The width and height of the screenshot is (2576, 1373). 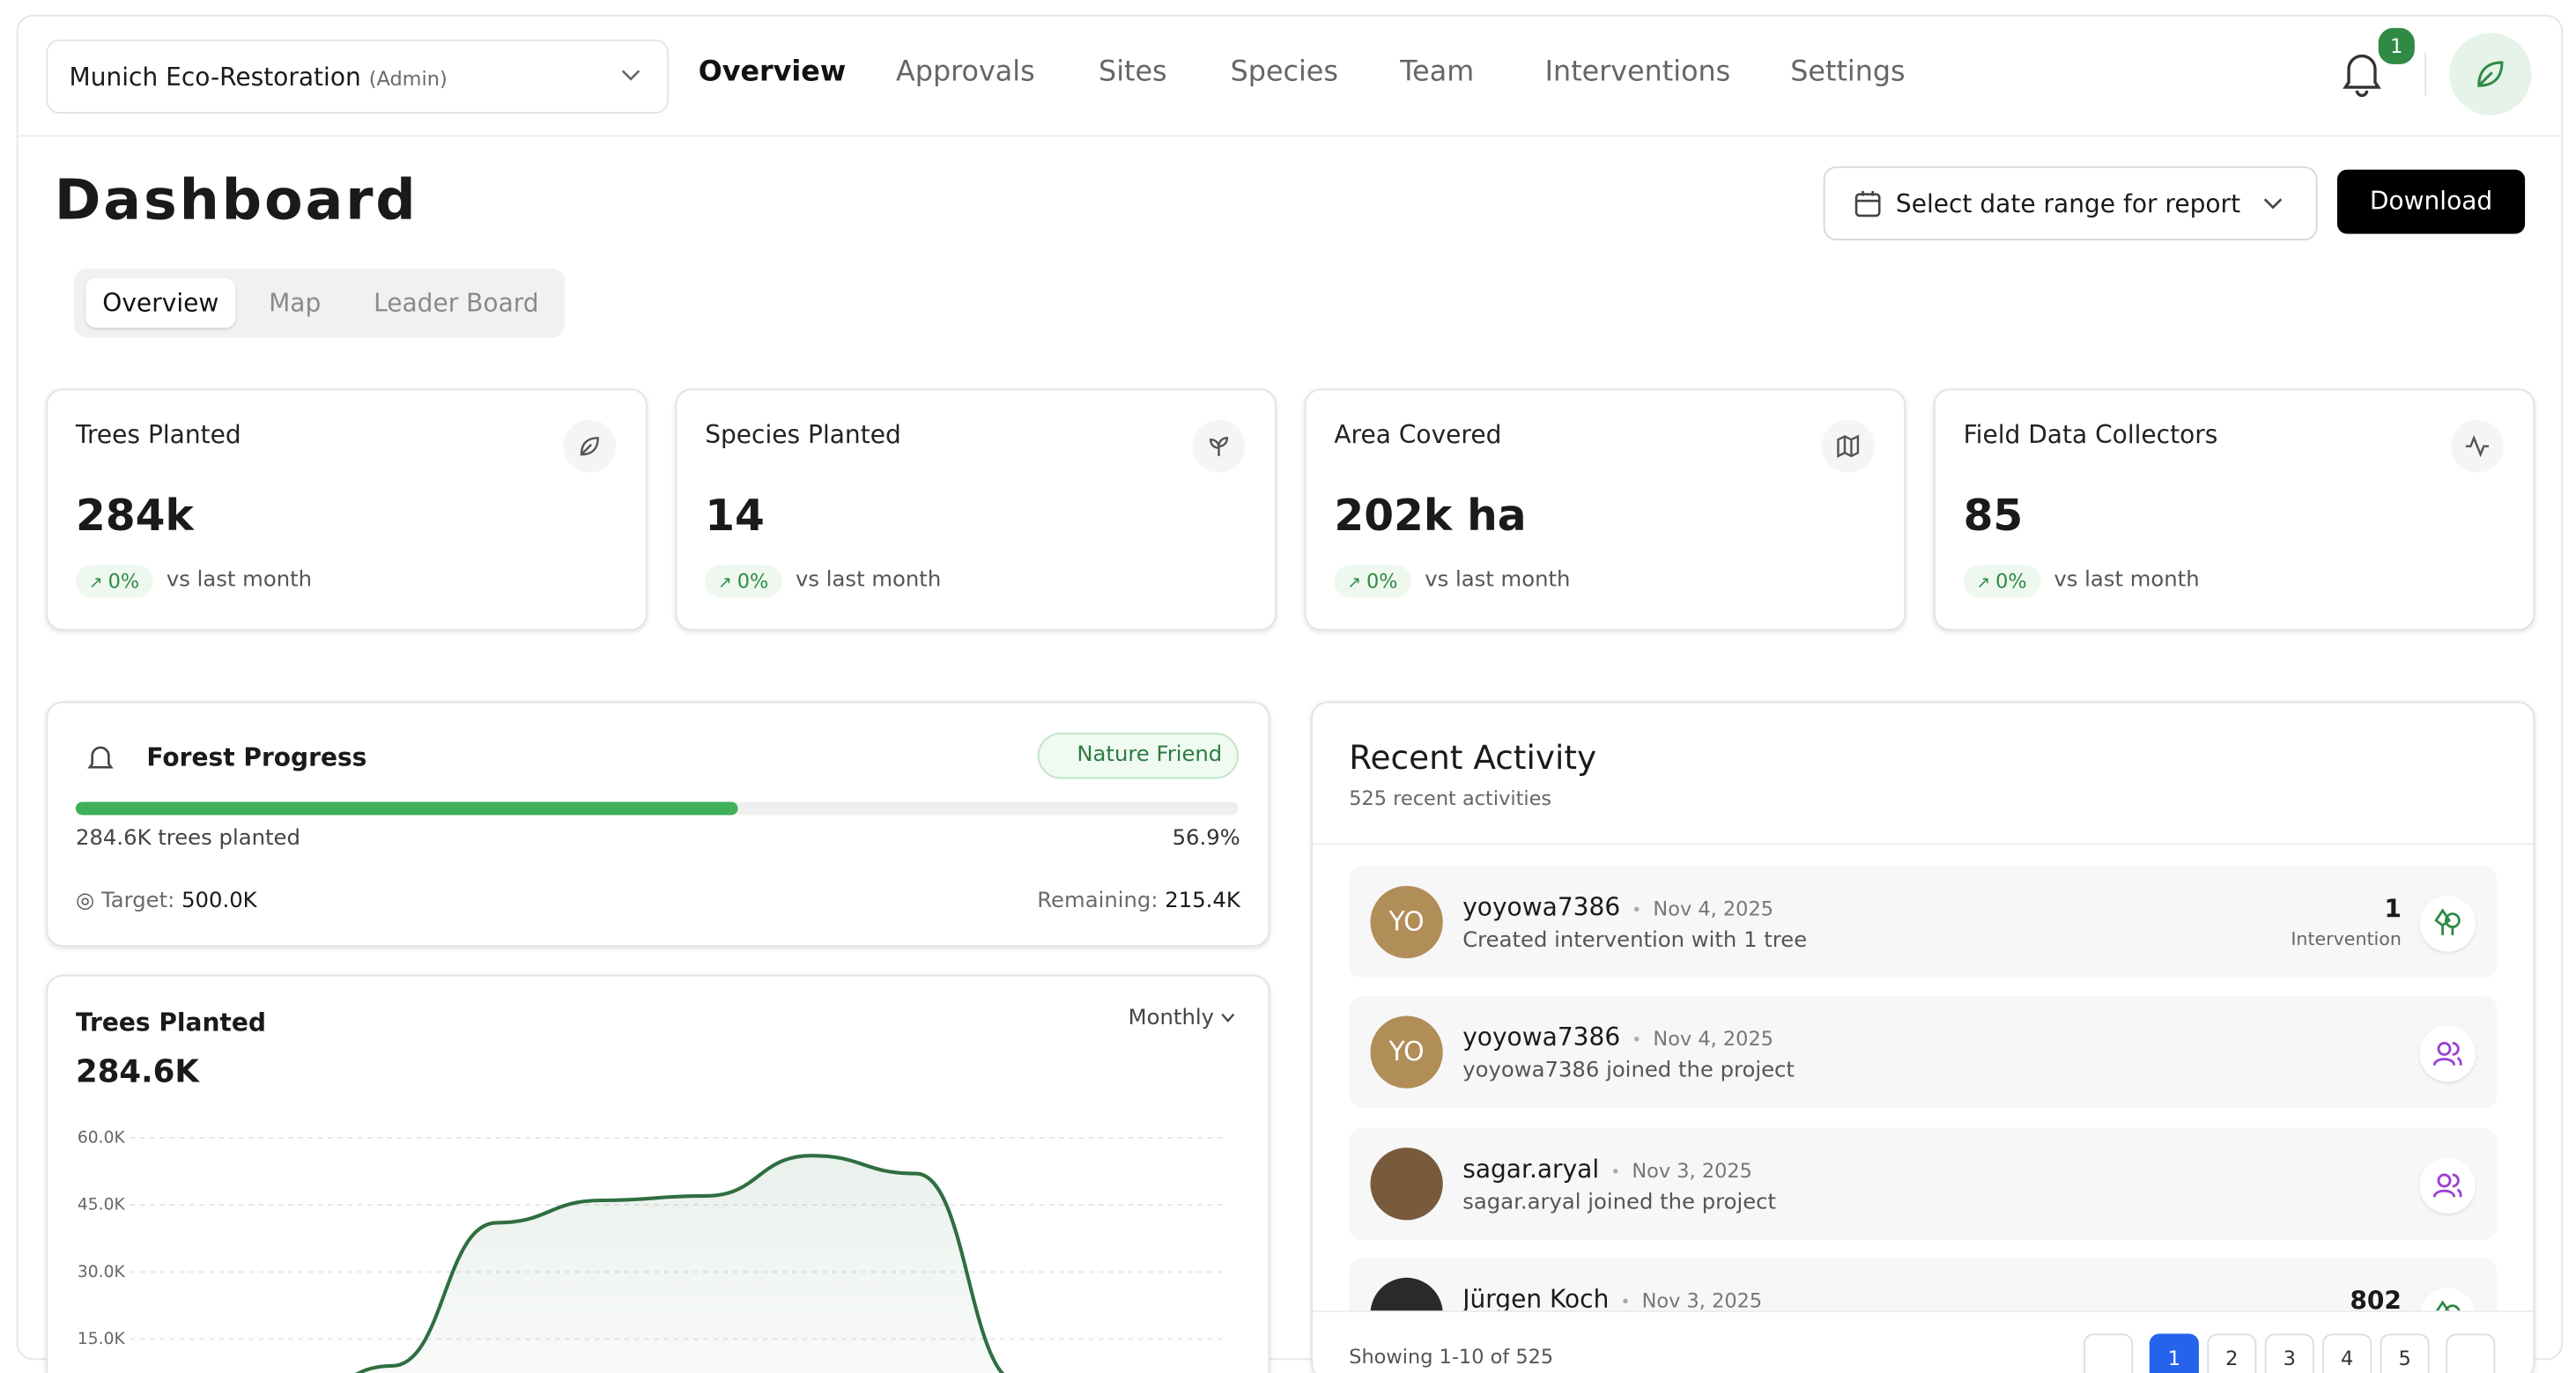 What do you see at coordinates (1536, 1297) in the screenshot?
I see `user-name: Jürgen Koch` at bounding box center [1536, 1297].